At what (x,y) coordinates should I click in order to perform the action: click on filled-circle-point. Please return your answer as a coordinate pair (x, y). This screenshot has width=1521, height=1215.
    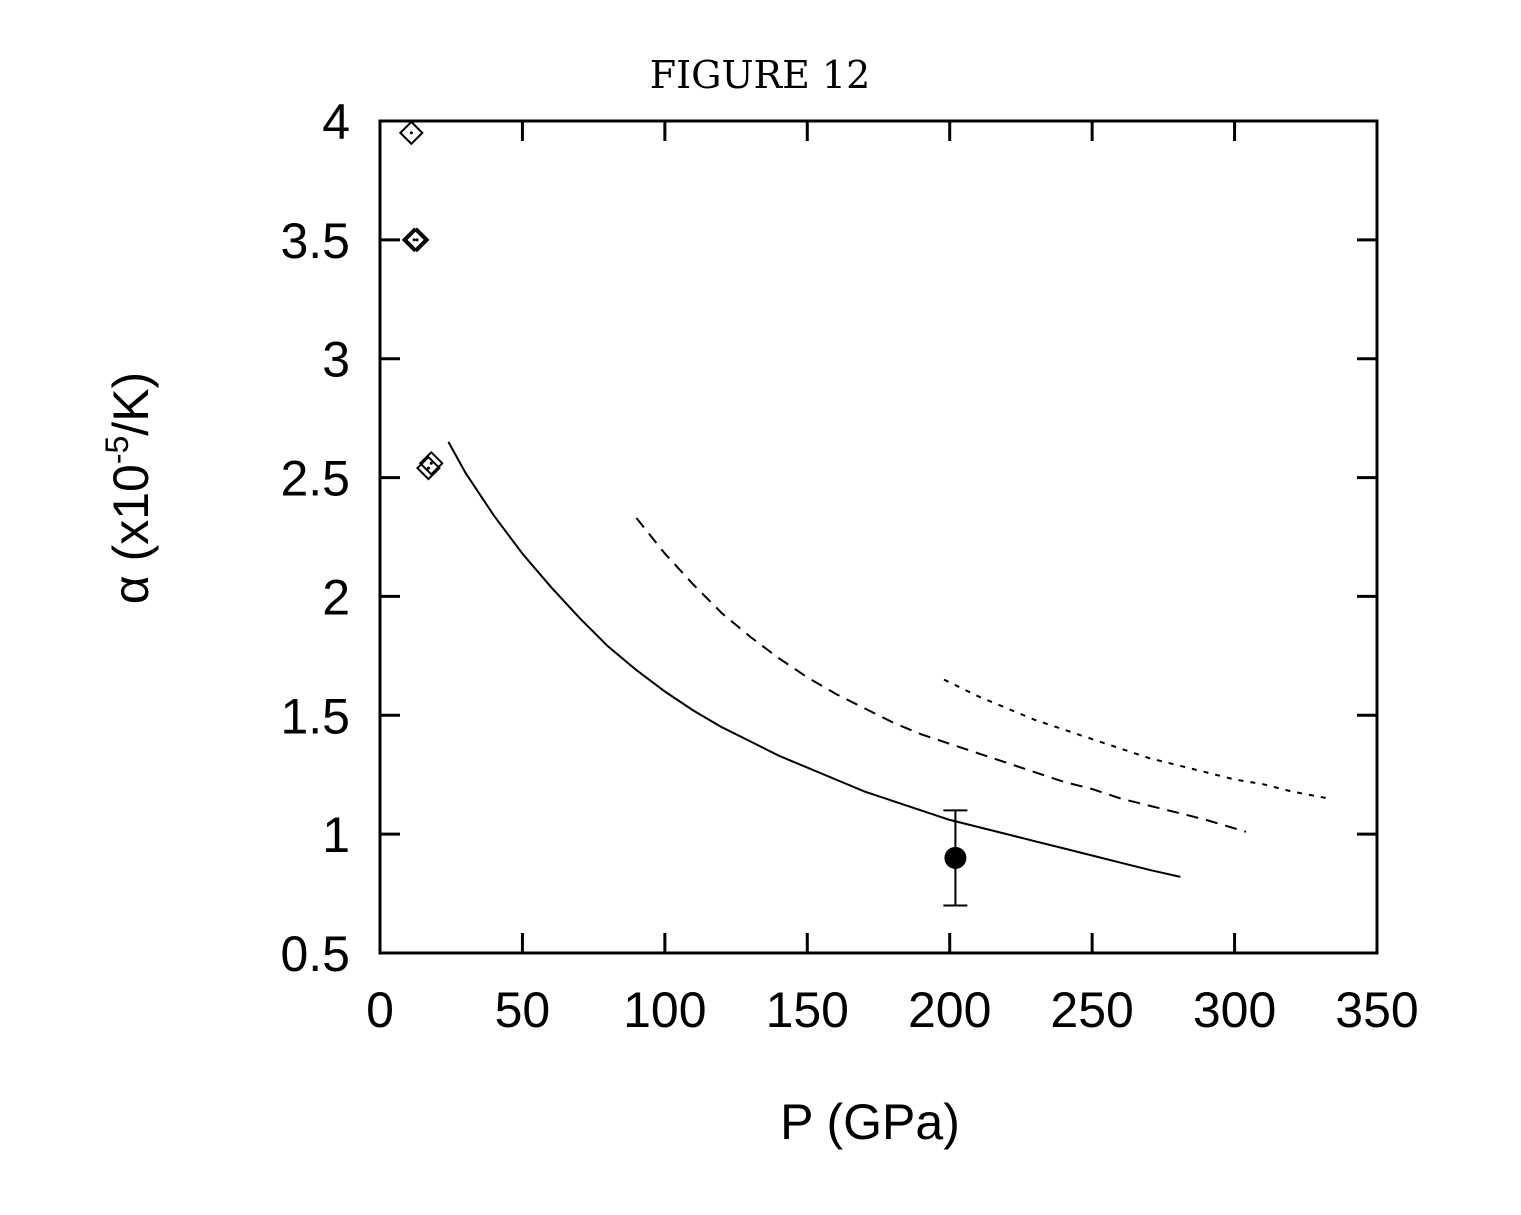
    Looking at the image, I should click on (955, 857).